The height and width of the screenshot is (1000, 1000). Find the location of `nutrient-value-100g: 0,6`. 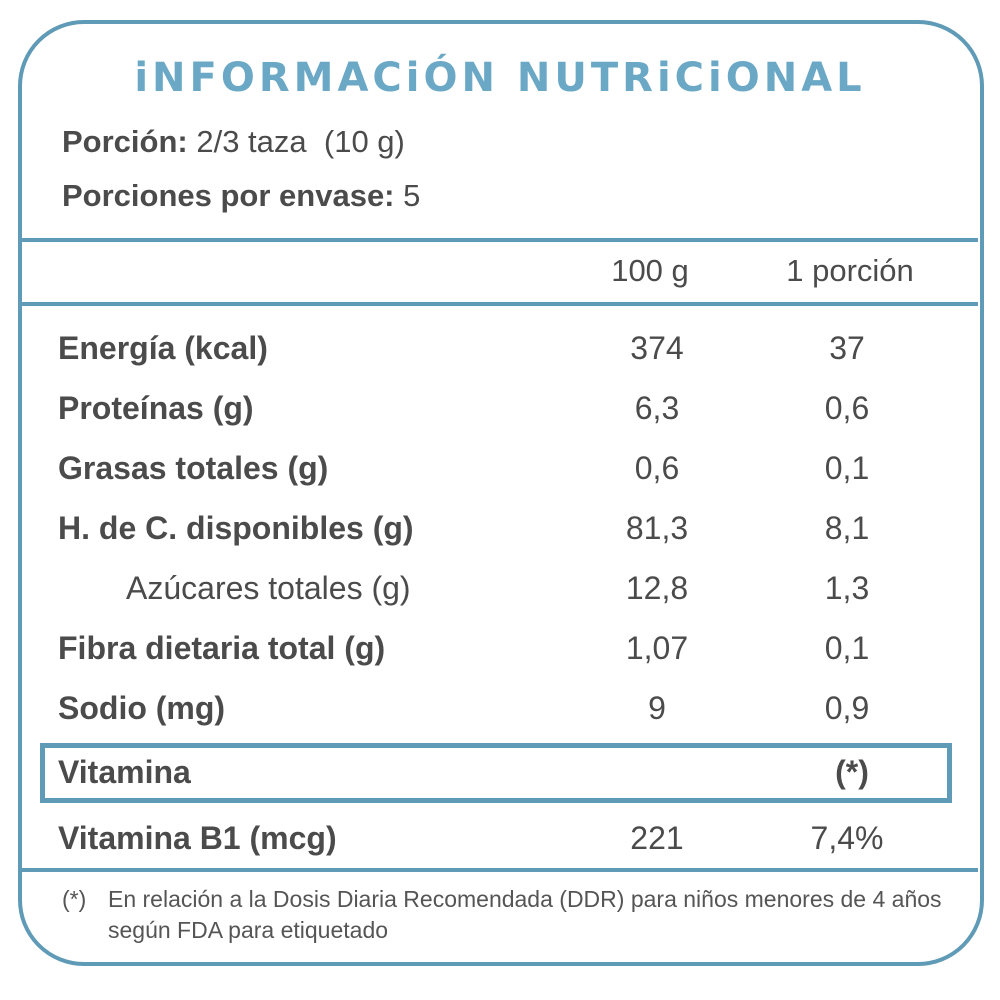

nutrient-value-100g: 0,6 is located at coordinates (657, 468).